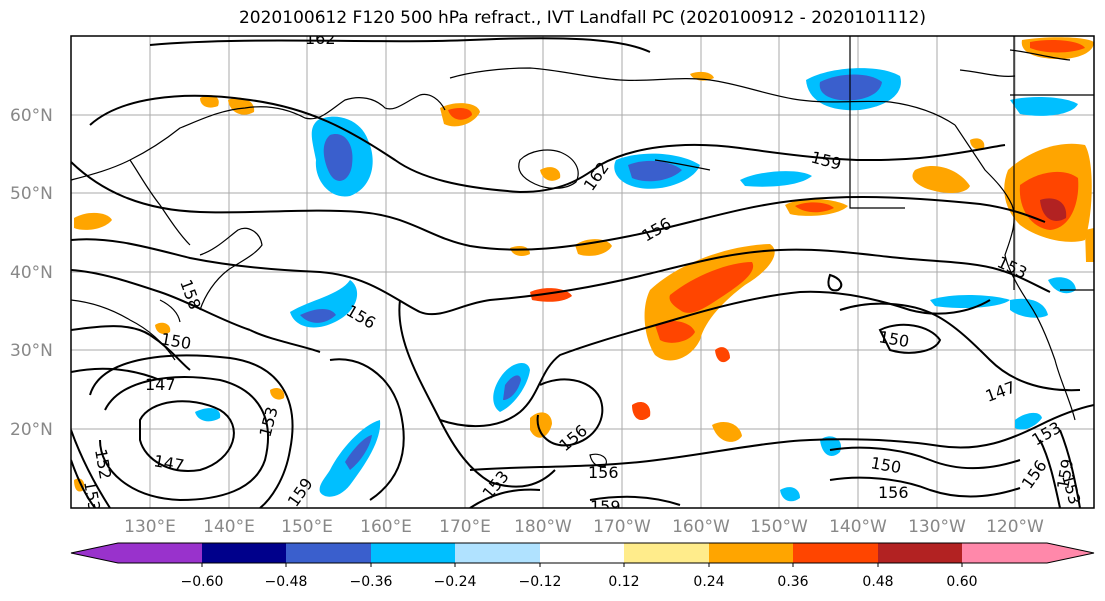  I want to click on lon-label: 160°W, so click(701, 527).